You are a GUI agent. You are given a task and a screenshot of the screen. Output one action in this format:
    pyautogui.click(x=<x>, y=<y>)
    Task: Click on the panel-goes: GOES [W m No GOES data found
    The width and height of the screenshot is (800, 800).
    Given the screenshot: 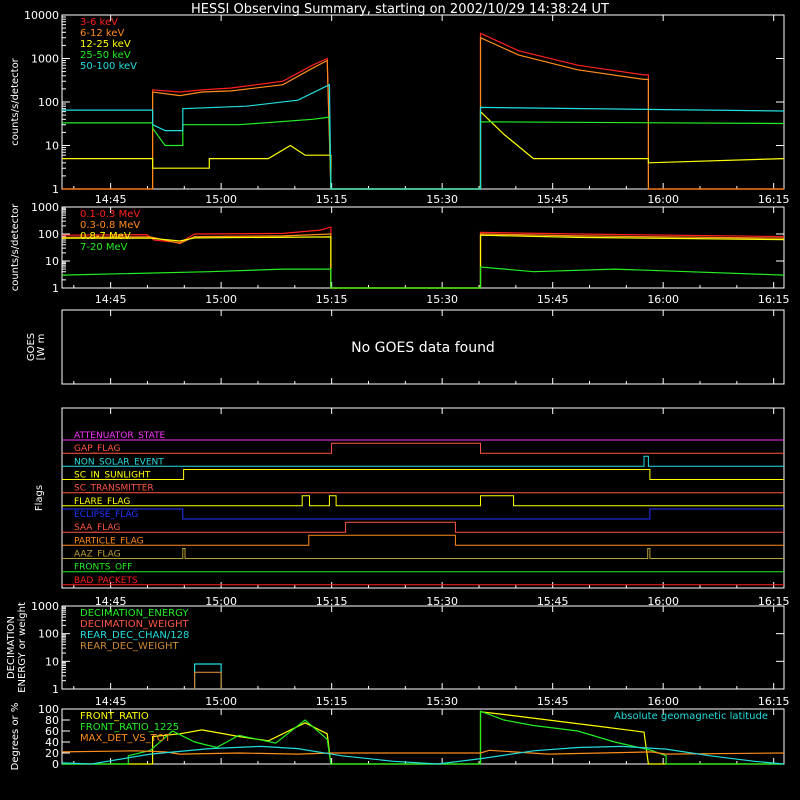 What is the action you would take?
    pyautogui.click(x=405, y=347)
    